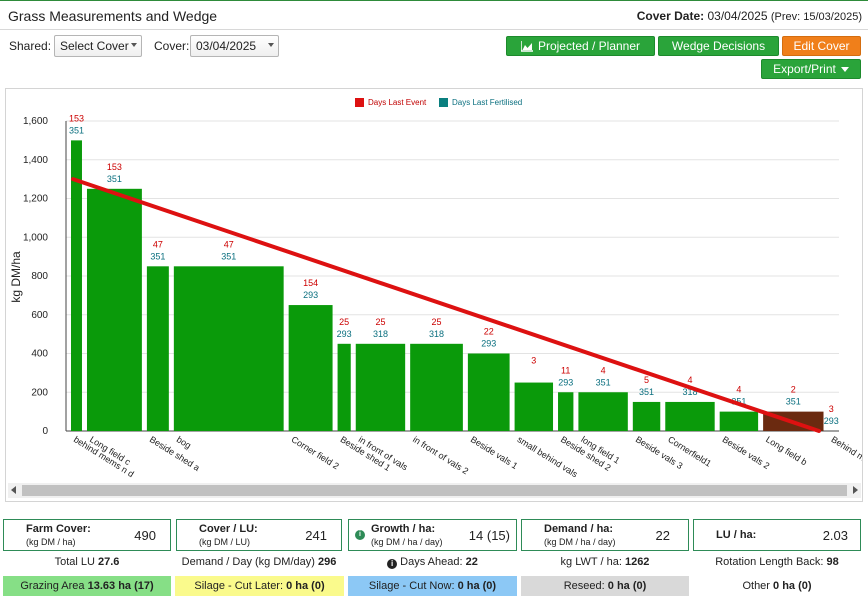 This screenshot has width=868, height=603. What do you see at coordinates (565, 370) in the screenshot?
I see `days-last-event-label: 11` at bounding box center [565, 370].